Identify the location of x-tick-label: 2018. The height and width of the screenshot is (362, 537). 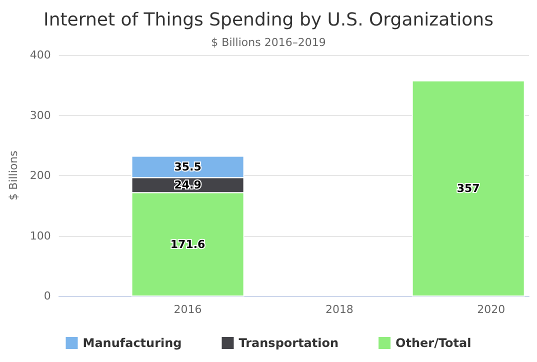
(339, 309).